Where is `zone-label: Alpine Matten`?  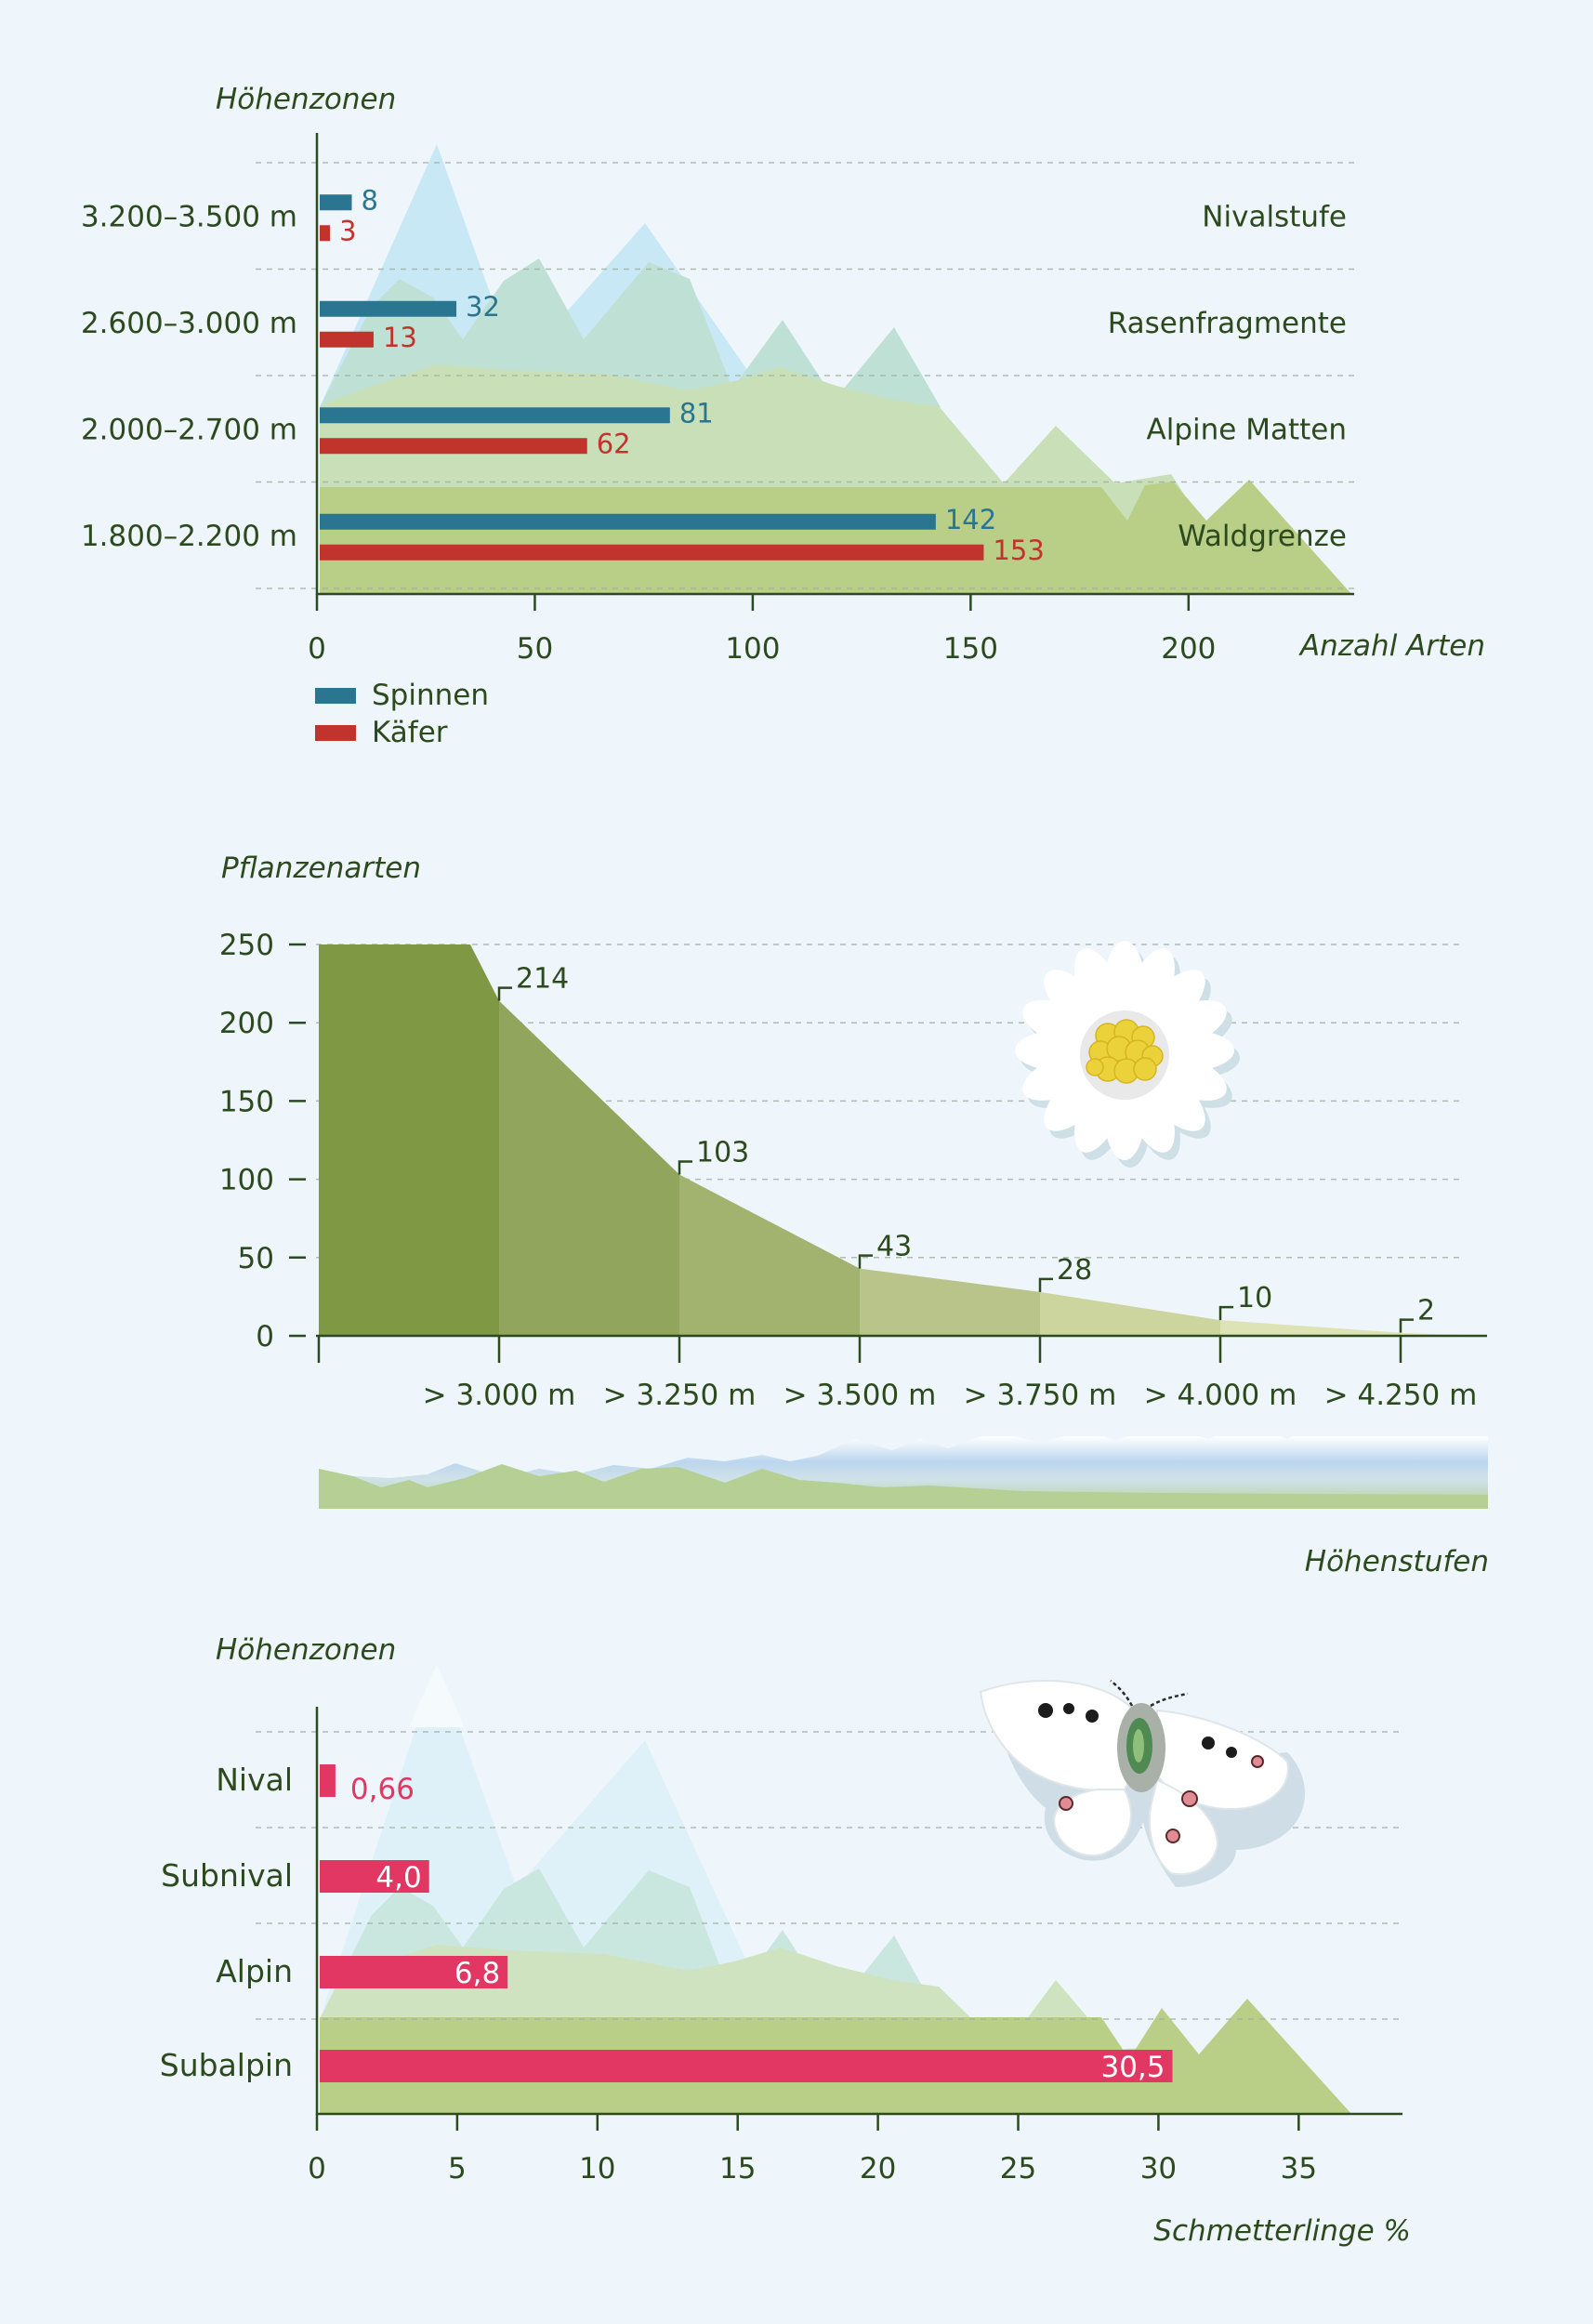 zone-label: Alpine Matten is located at coordinates (1247, 429).